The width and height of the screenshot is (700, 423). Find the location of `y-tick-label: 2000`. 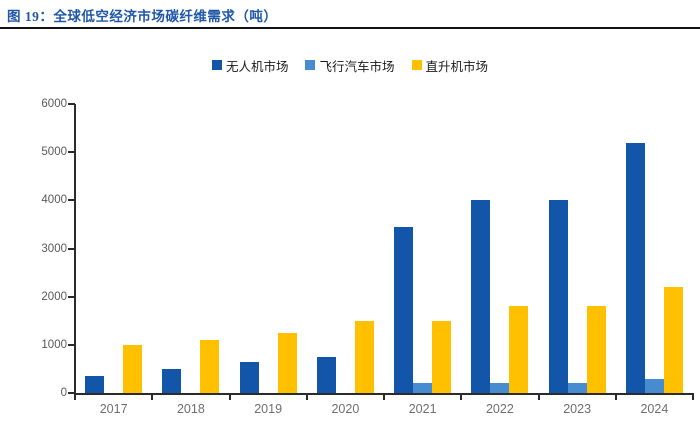

y-tick-label: 2000 is located at coordinates (54, 296).